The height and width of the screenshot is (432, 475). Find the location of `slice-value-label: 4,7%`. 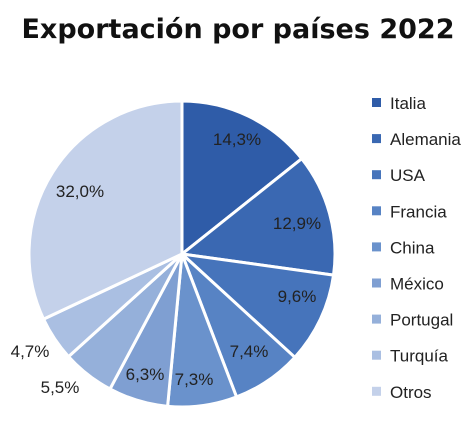

slice-value-label: 4,7% is located at coordinates (30, 351).